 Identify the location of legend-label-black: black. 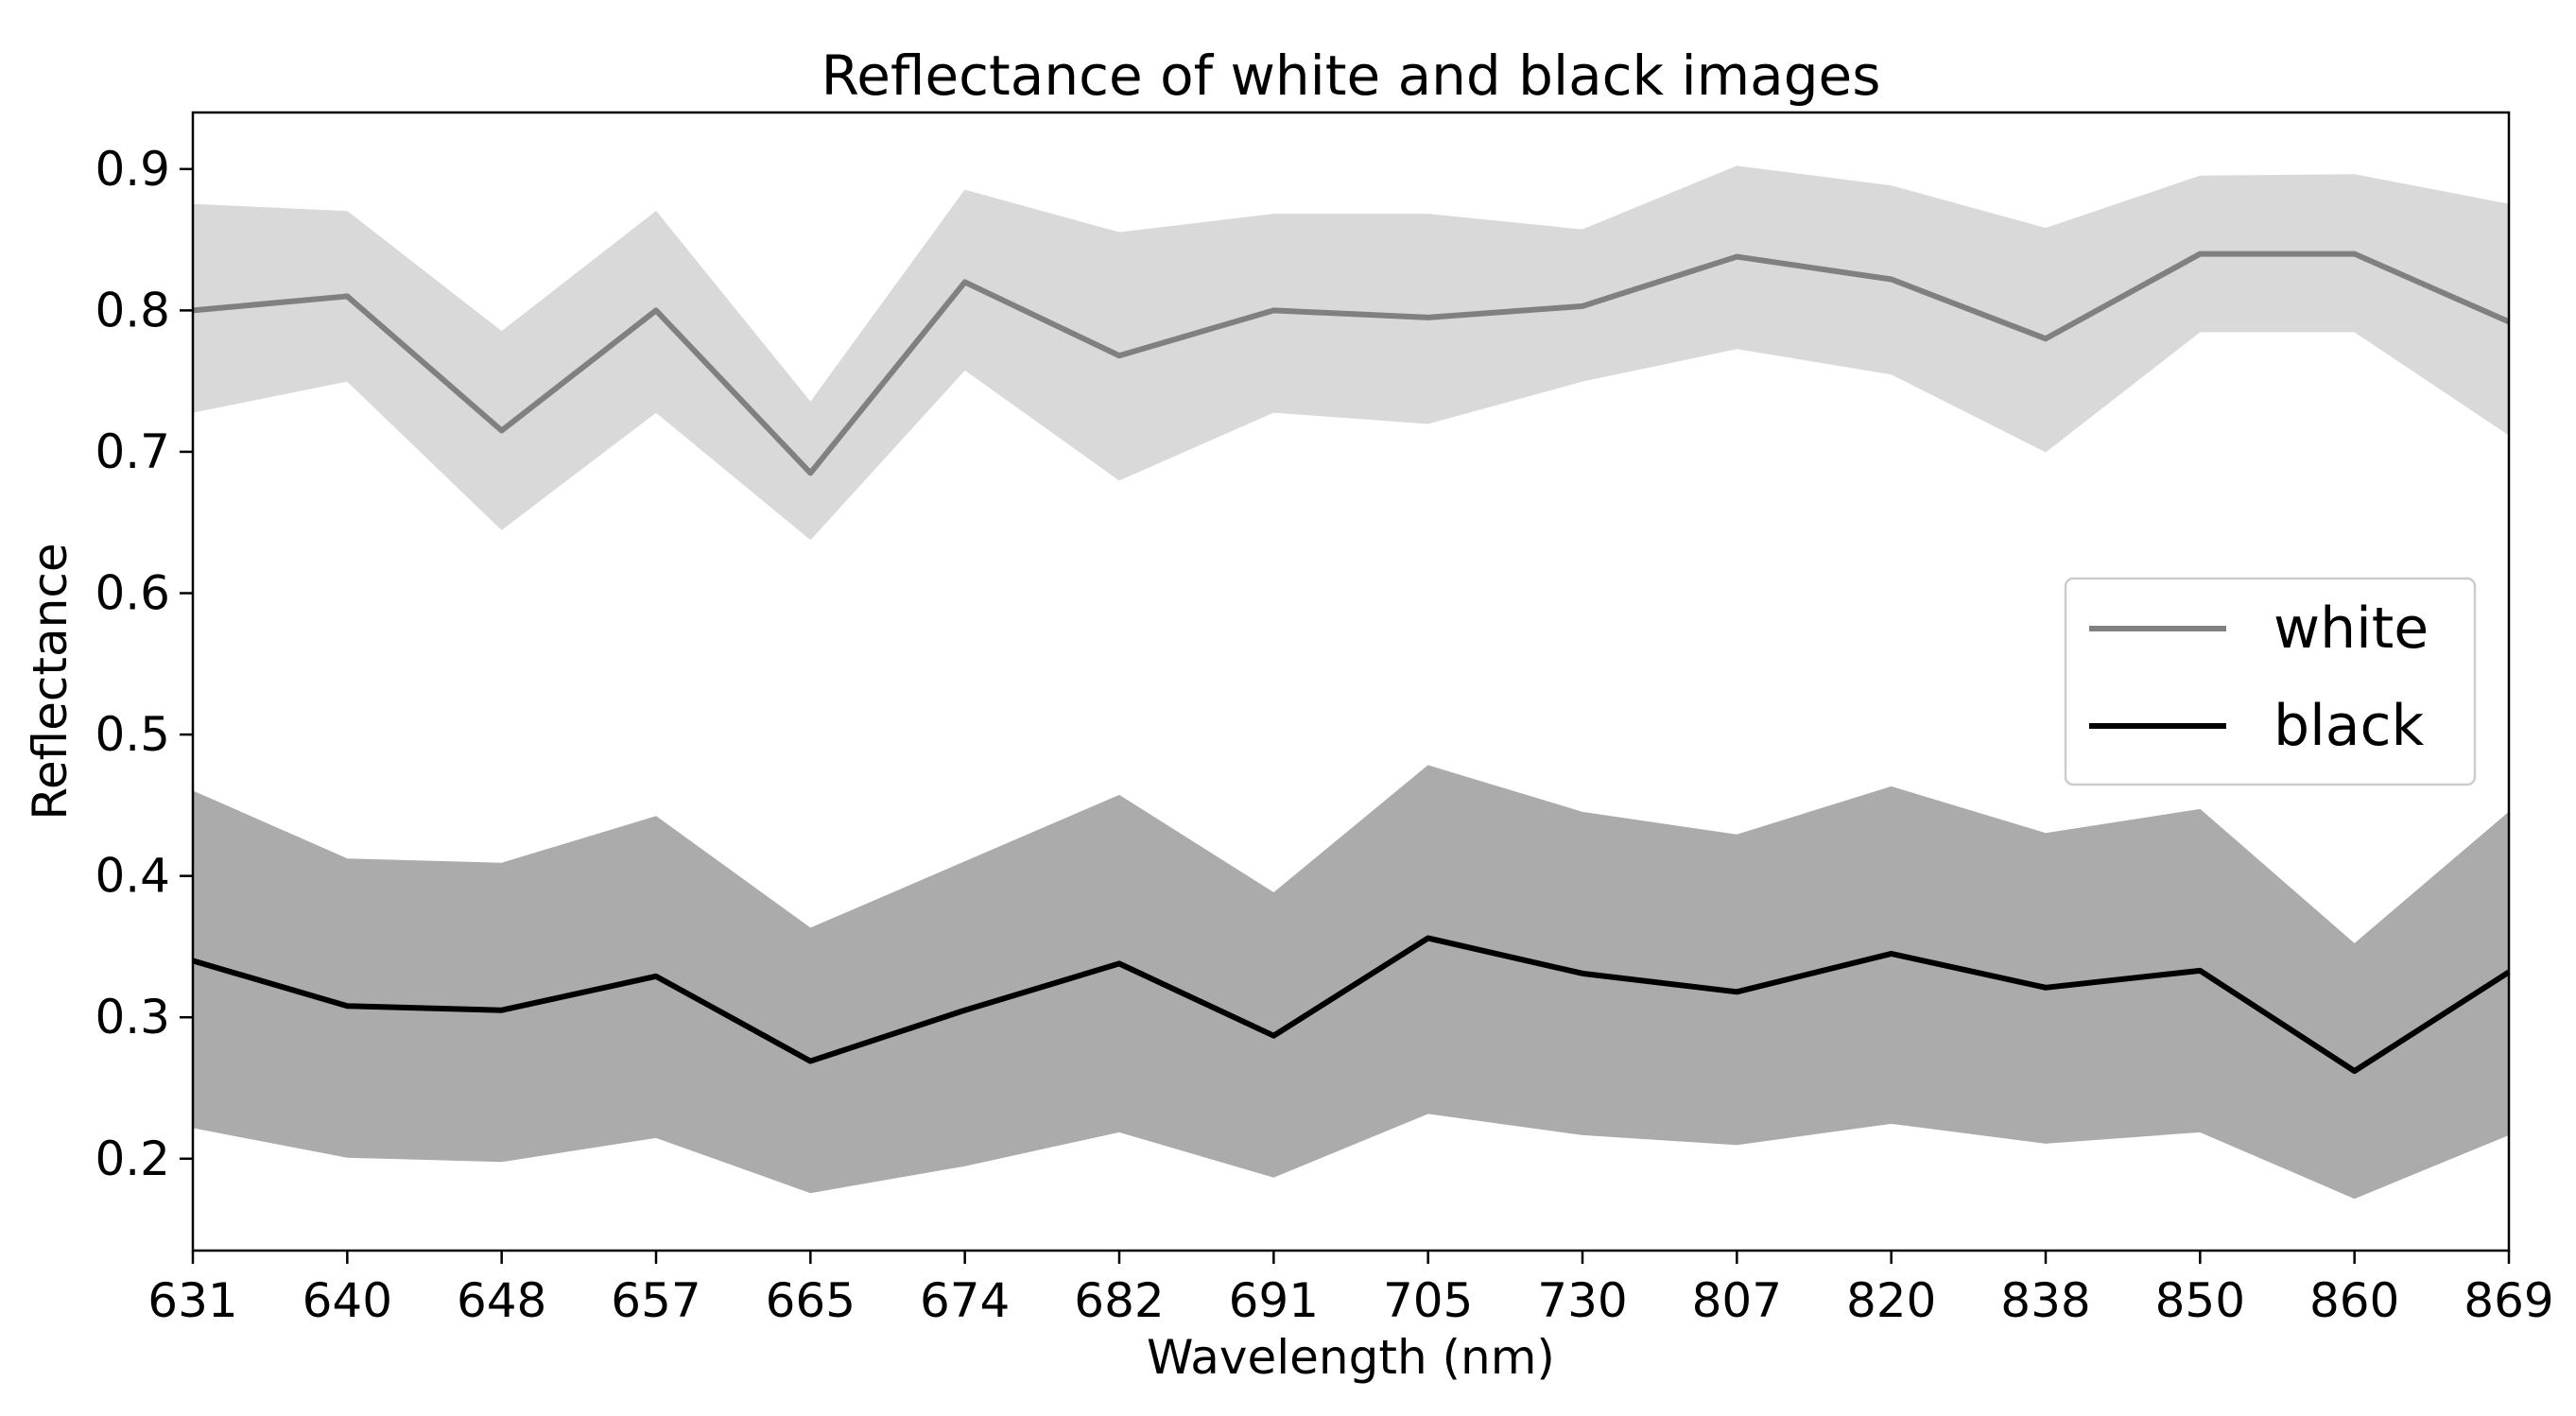
(2349, 726).